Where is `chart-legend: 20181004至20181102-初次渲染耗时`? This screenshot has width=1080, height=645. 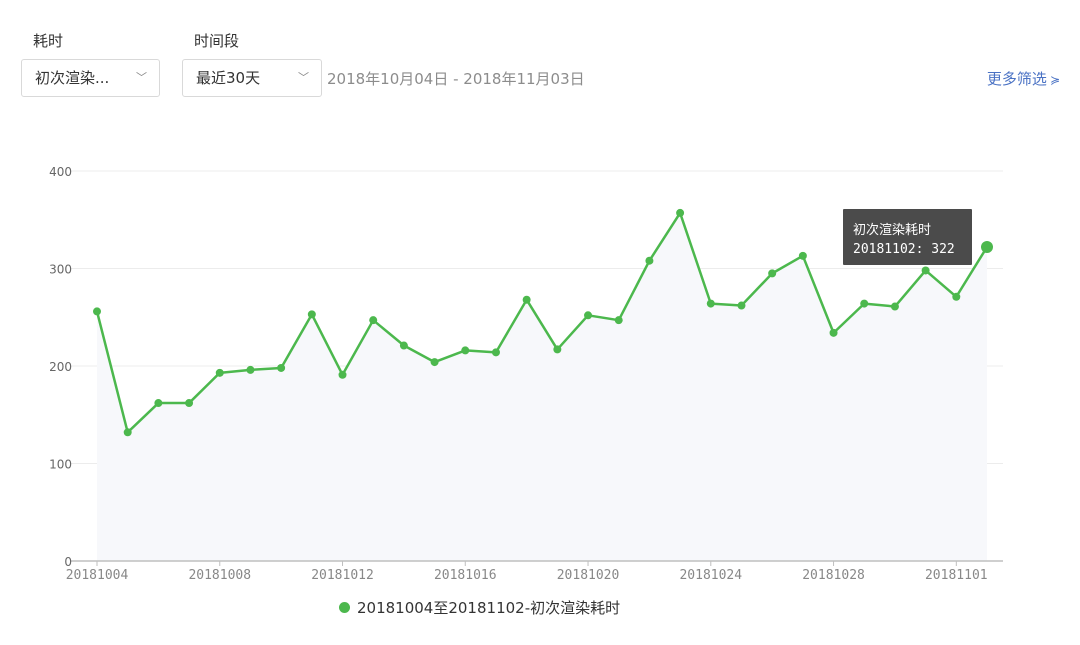
chart-legend: 20181004至20181102-初次渲染耗时 is located at coordinates (479, 607).